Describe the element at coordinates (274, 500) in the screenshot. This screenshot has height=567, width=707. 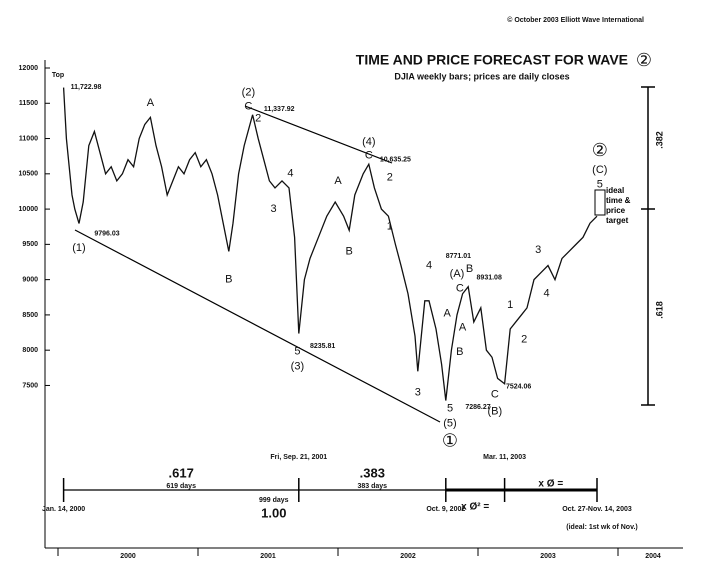
I see `timeline-text: 999 days` at that location.